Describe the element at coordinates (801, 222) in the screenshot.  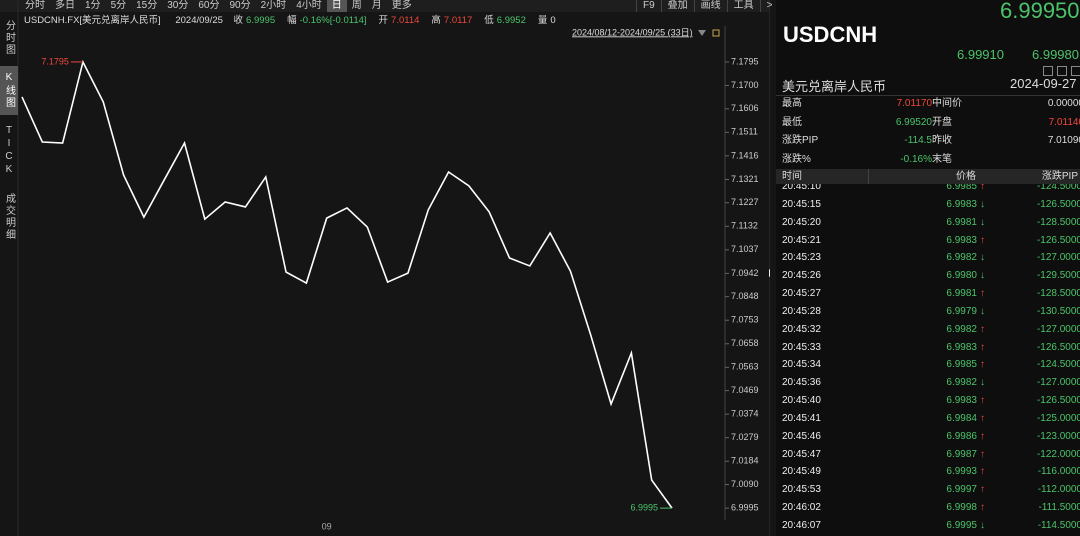
I see `tick-time: 20:45:20` at that location.